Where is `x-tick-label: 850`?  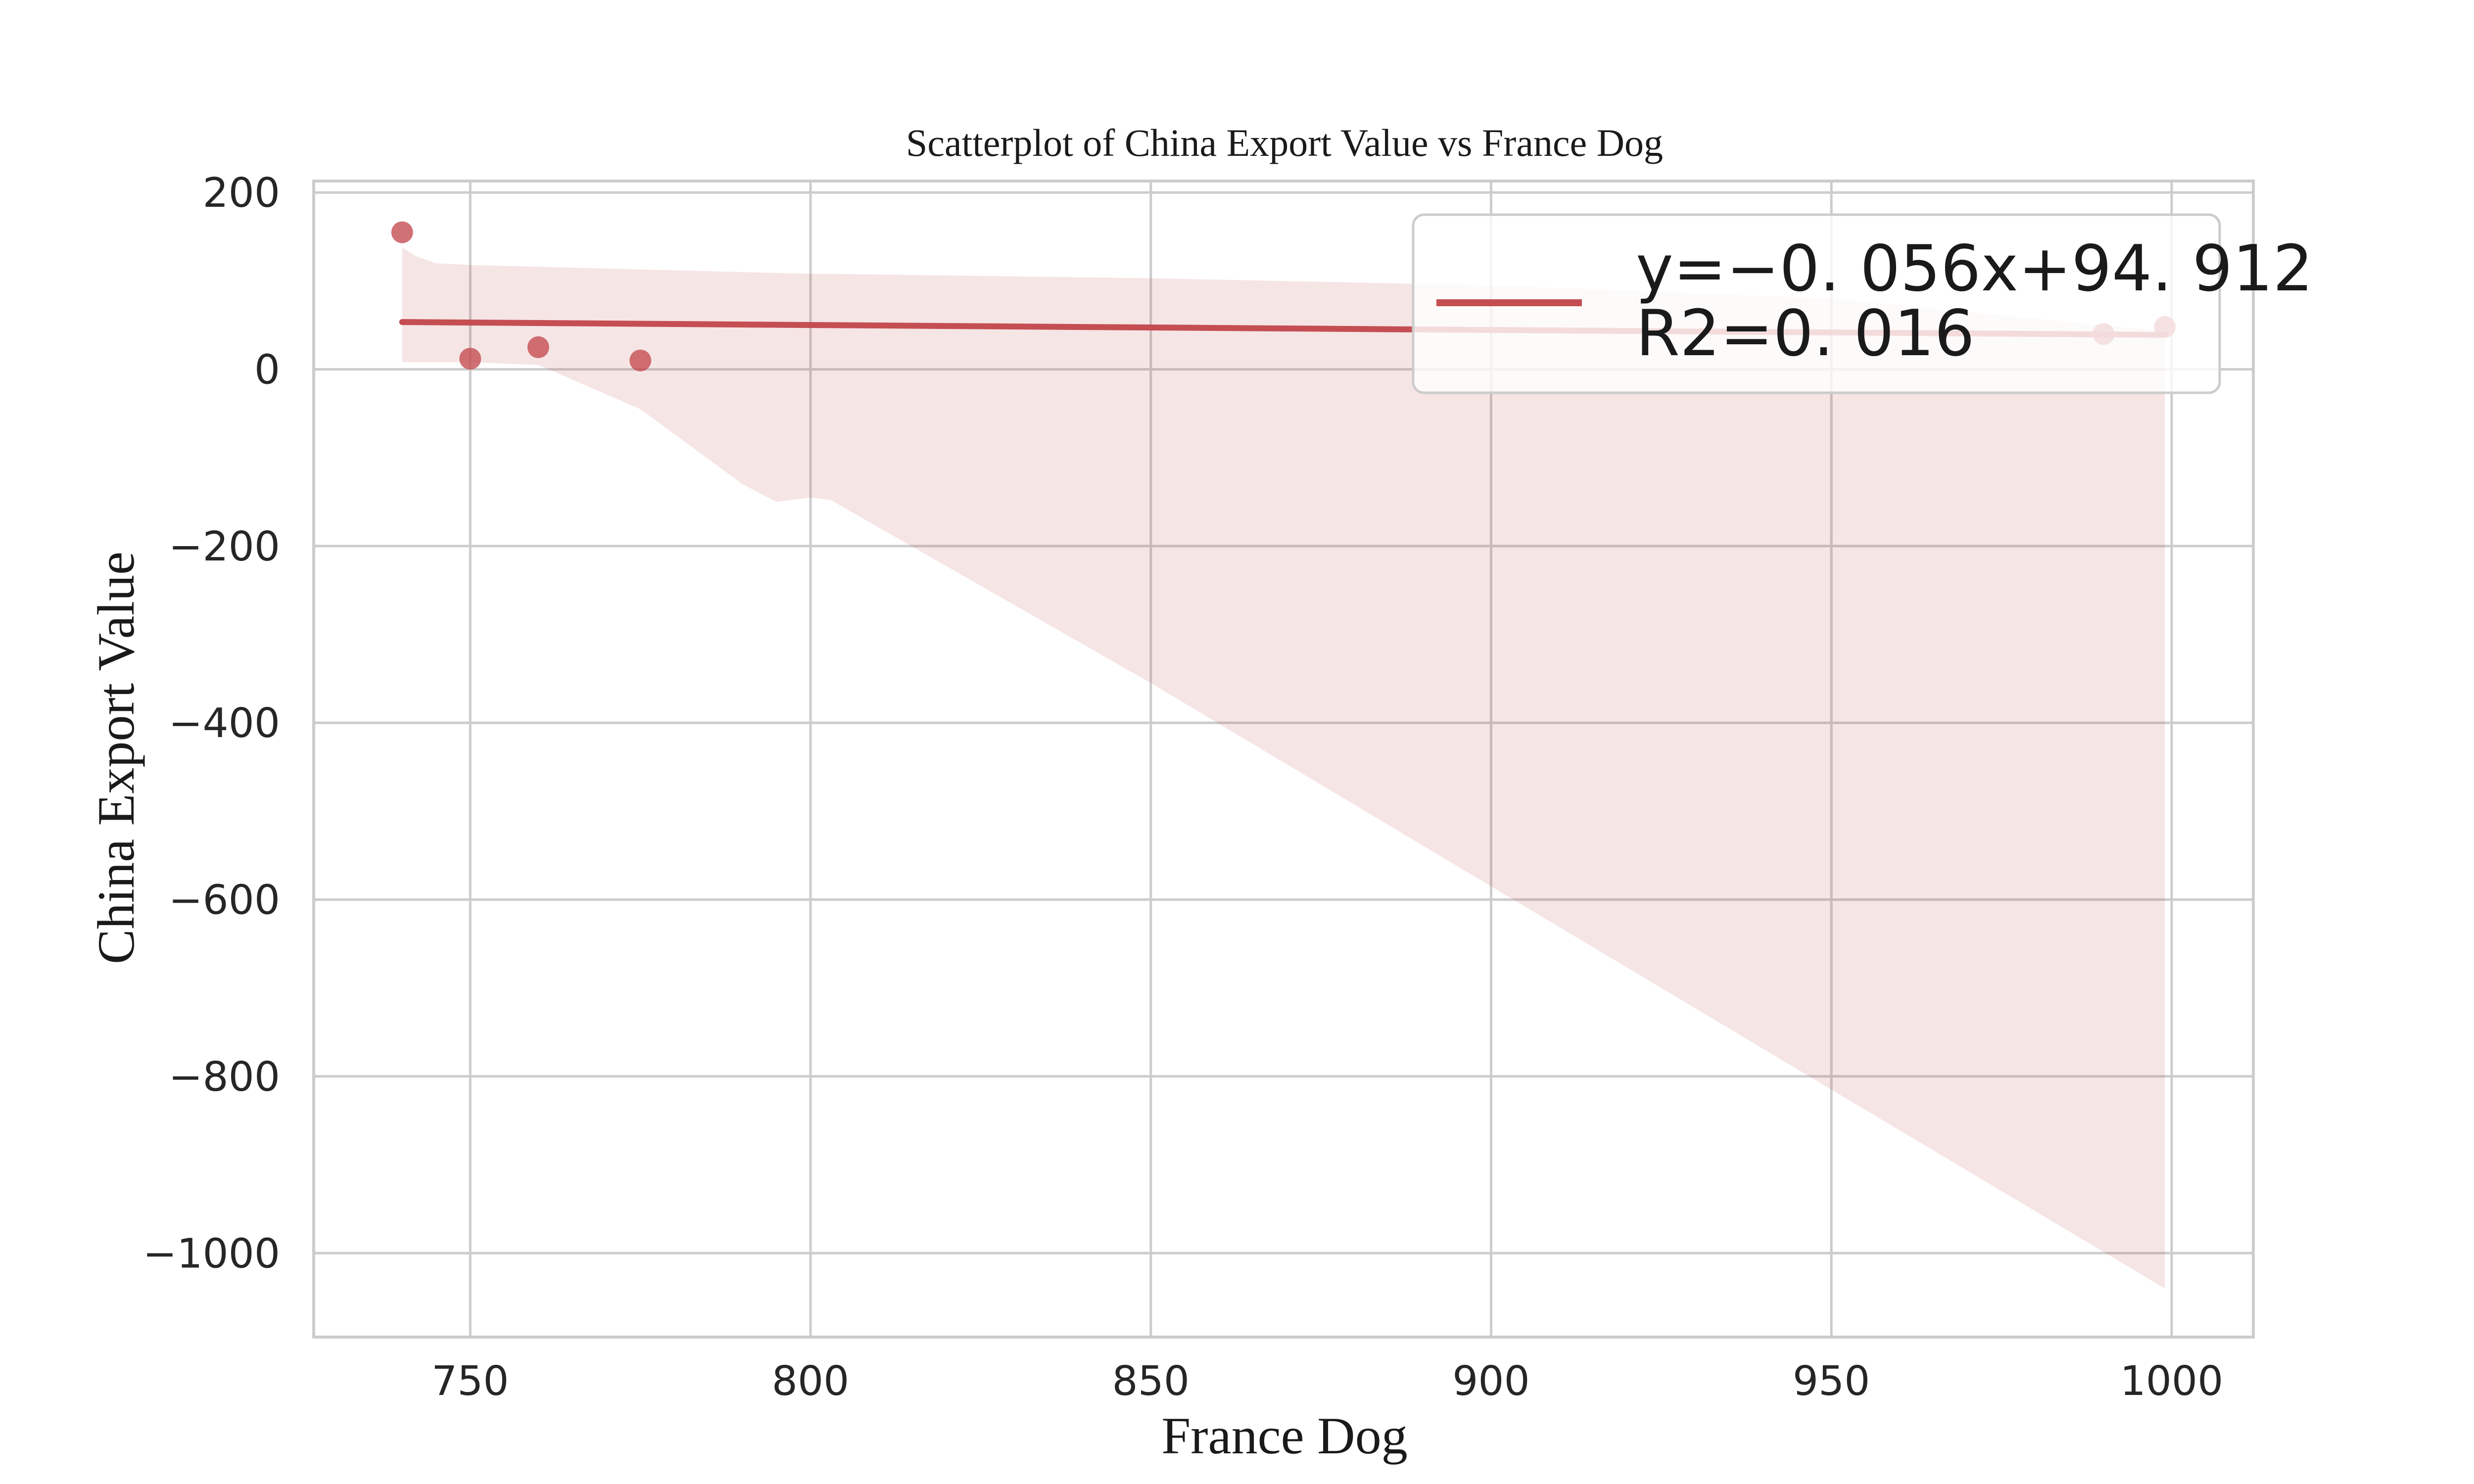
x-tick-label: 850 is located at coordinates (1151, 1381).